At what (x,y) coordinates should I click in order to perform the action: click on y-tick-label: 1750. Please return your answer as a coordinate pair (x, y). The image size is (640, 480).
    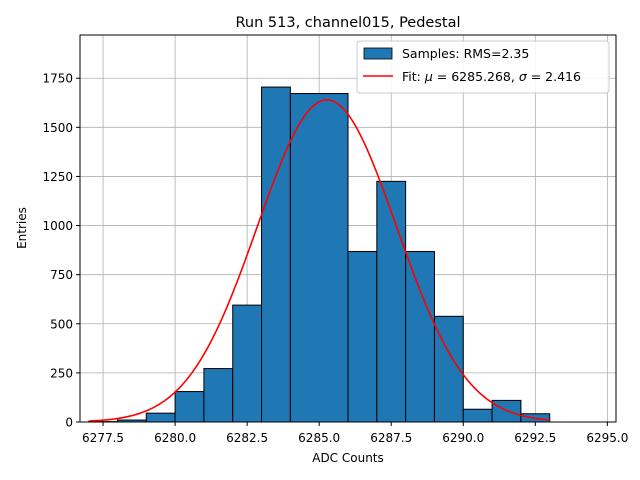
    Looking at the image, I should click on (57, 79).